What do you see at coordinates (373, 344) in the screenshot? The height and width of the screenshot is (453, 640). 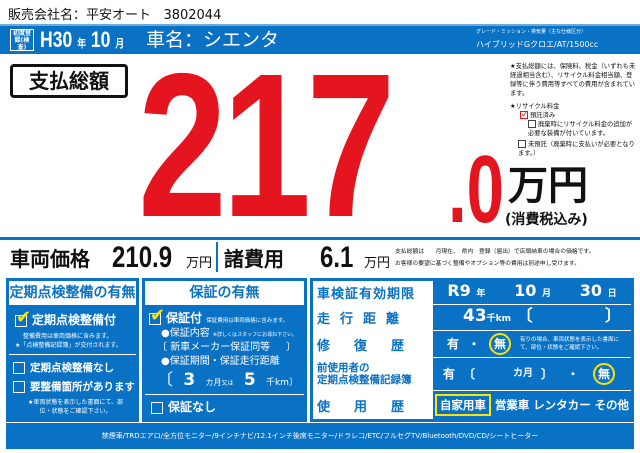 I see `repair-history-label: 修復歴` at bounding box center [373, 344].